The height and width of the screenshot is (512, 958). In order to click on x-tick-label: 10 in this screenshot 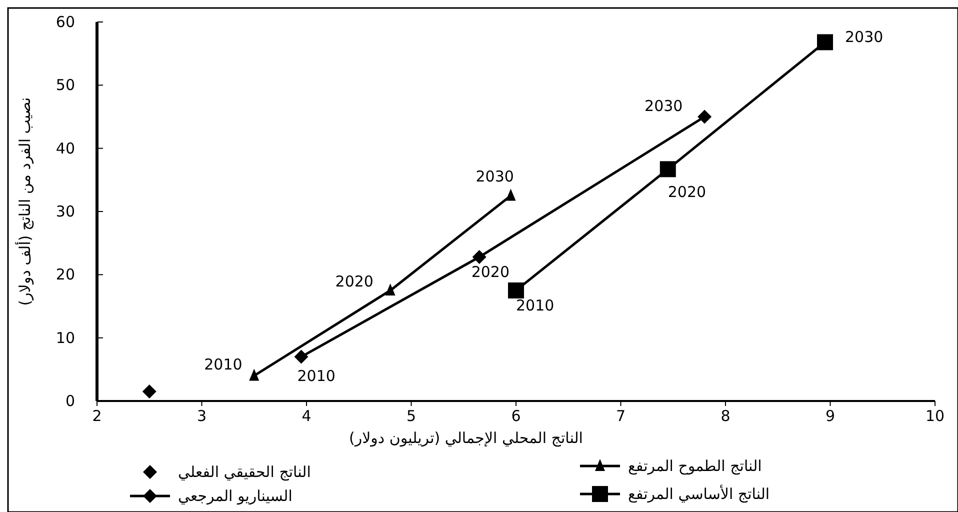, I will do `click(935, 416)`.